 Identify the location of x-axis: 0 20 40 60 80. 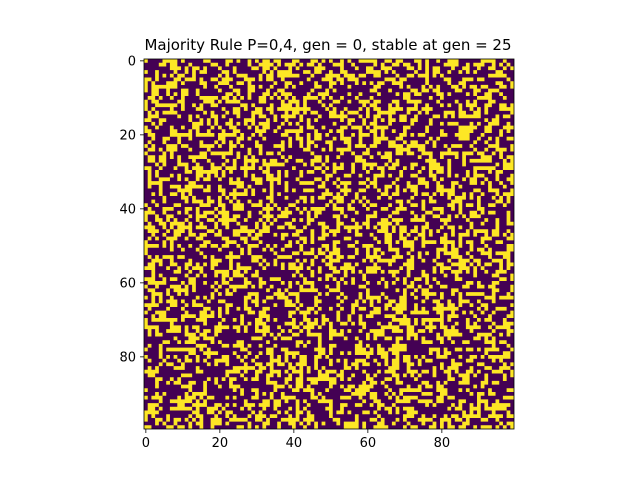
(296, 440).